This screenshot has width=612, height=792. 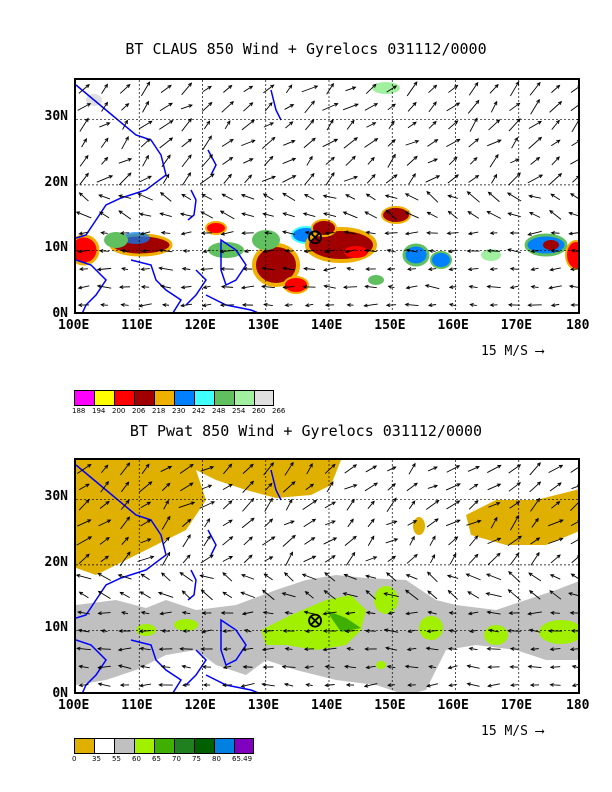 I want to click on colorbar-swatch, so click(x=204, y=746).